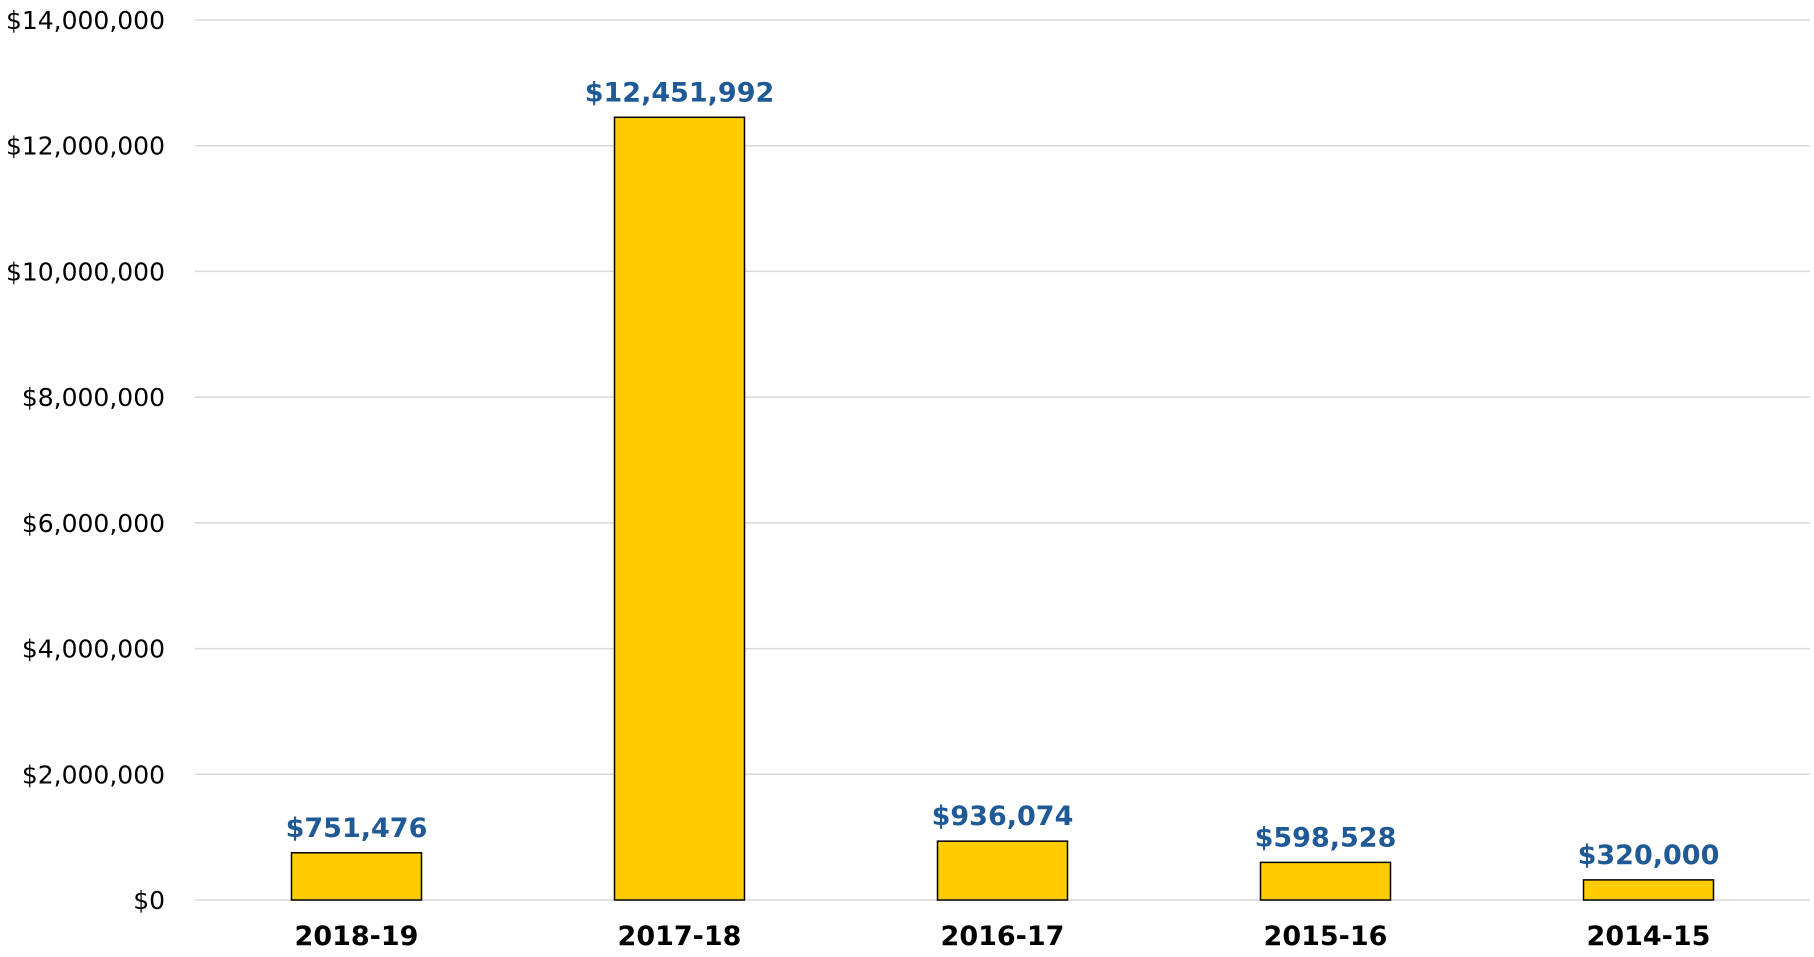 The width and height of the screenshot is (1814, 957). Describe the element at coordinates (85, 146) in the screenshot. I see `y-tick-label: $12,000,000` at that location.